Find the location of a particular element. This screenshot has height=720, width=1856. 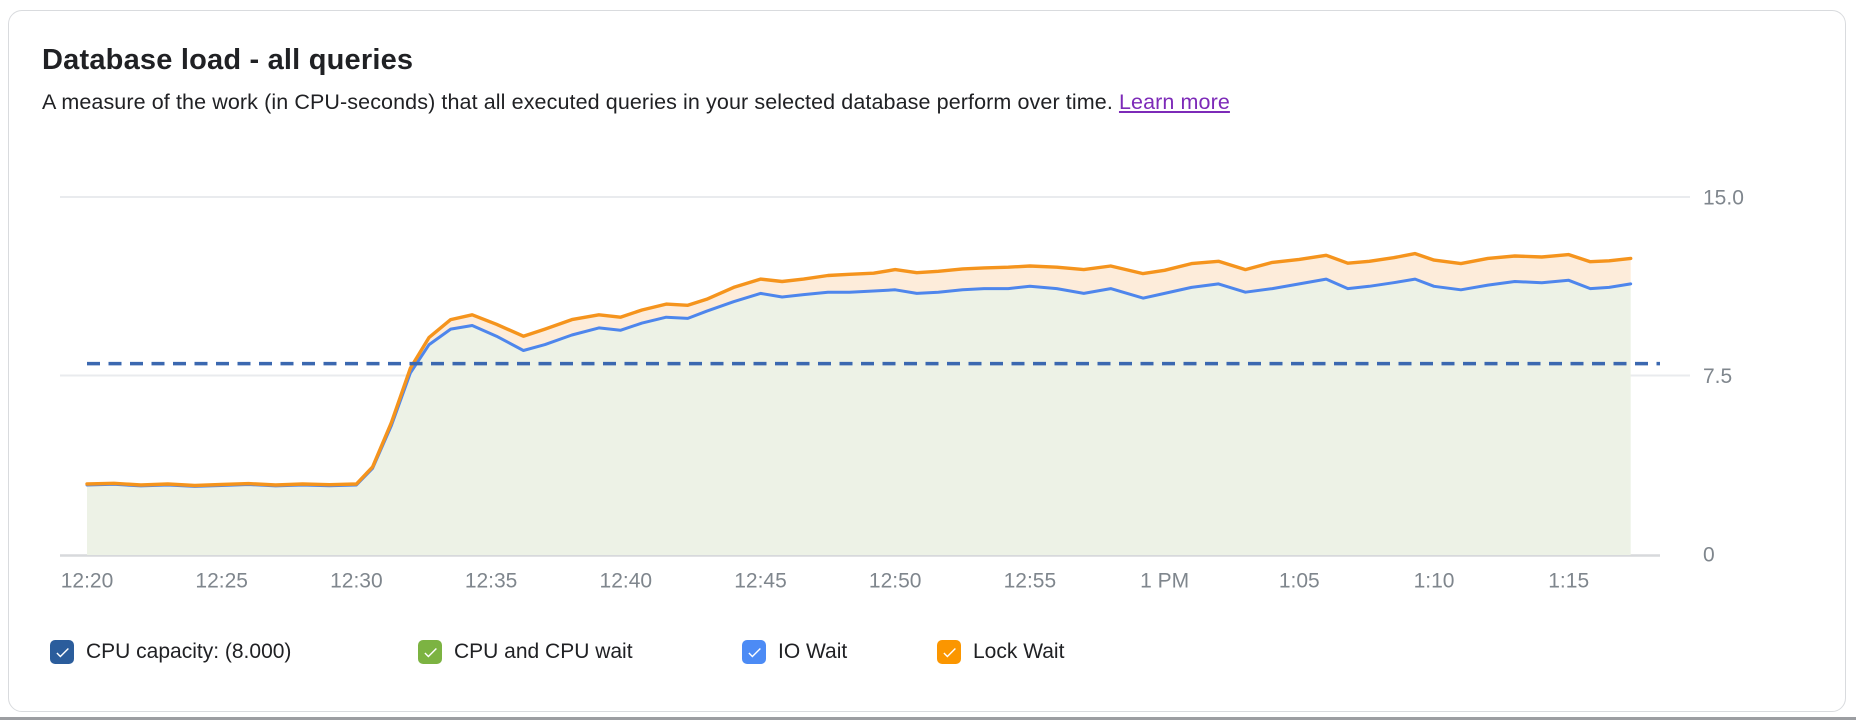

legend-item-label: Lock Wait is located at coordinates (1019, 651).